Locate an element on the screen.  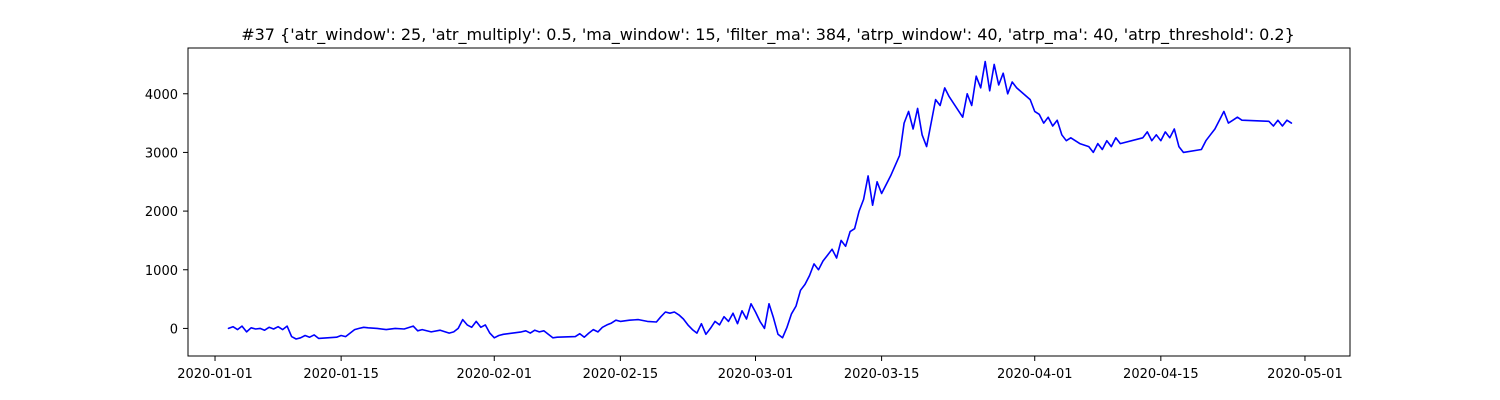
x-tick-label: 2020-02-01 is located at coordinates (494, 374).